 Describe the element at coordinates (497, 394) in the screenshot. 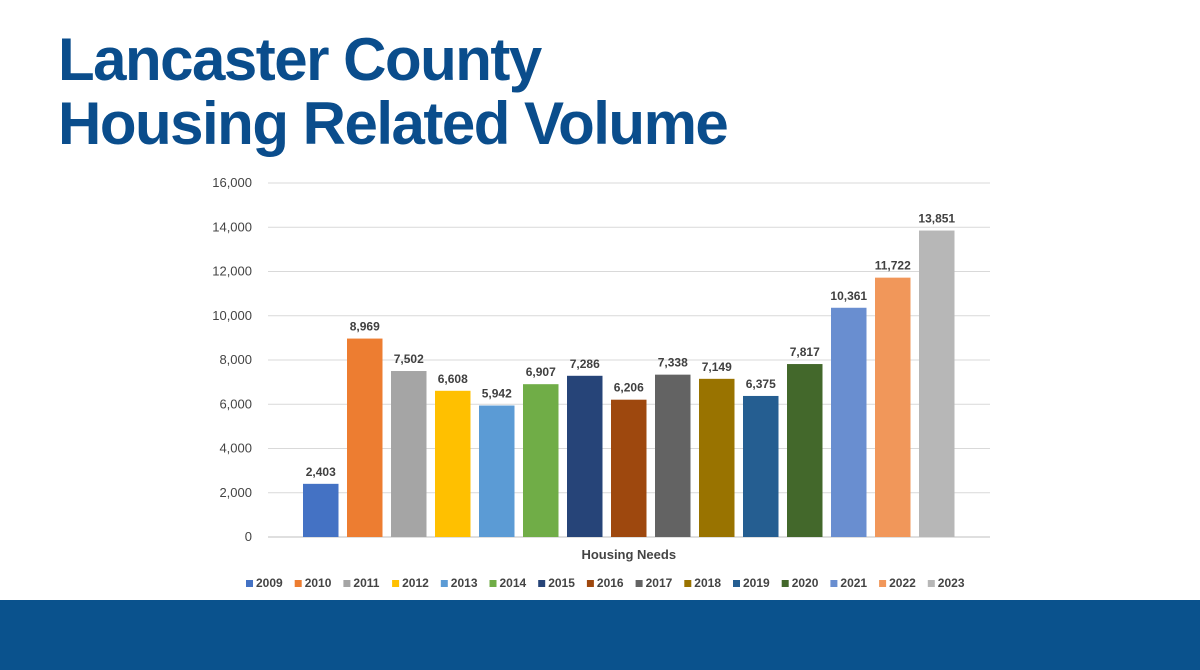

I see `data-label: 5,942` at that location.